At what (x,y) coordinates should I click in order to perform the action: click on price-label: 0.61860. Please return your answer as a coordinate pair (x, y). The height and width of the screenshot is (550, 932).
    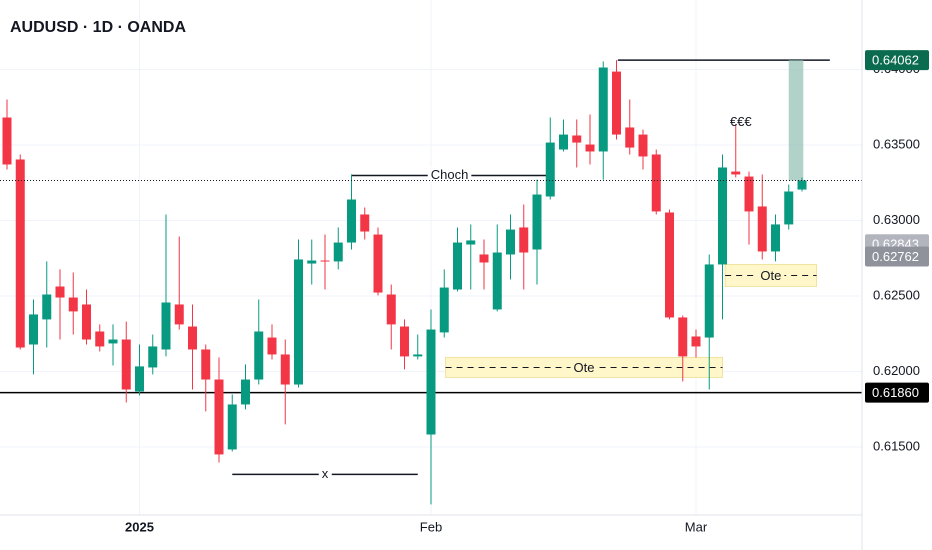
    Looking at the image, I should click on (895, 392).